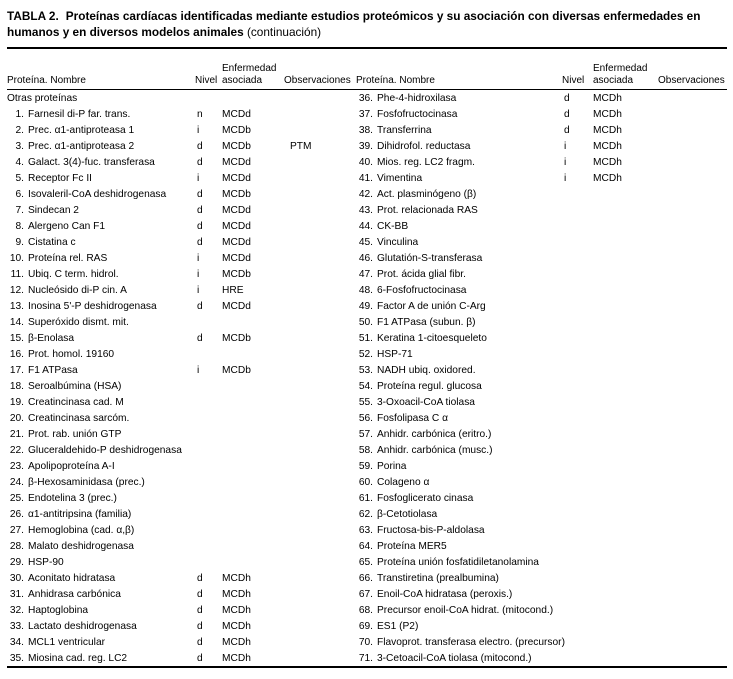  I want to click on row-number: 25., so click(16, 498).